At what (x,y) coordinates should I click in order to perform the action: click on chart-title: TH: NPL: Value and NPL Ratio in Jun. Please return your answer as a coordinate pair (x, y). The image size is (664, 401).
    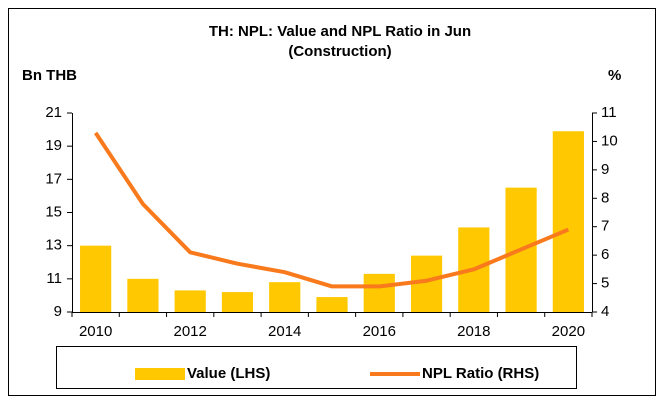
    Looking at the image, I should click on (340, 31).